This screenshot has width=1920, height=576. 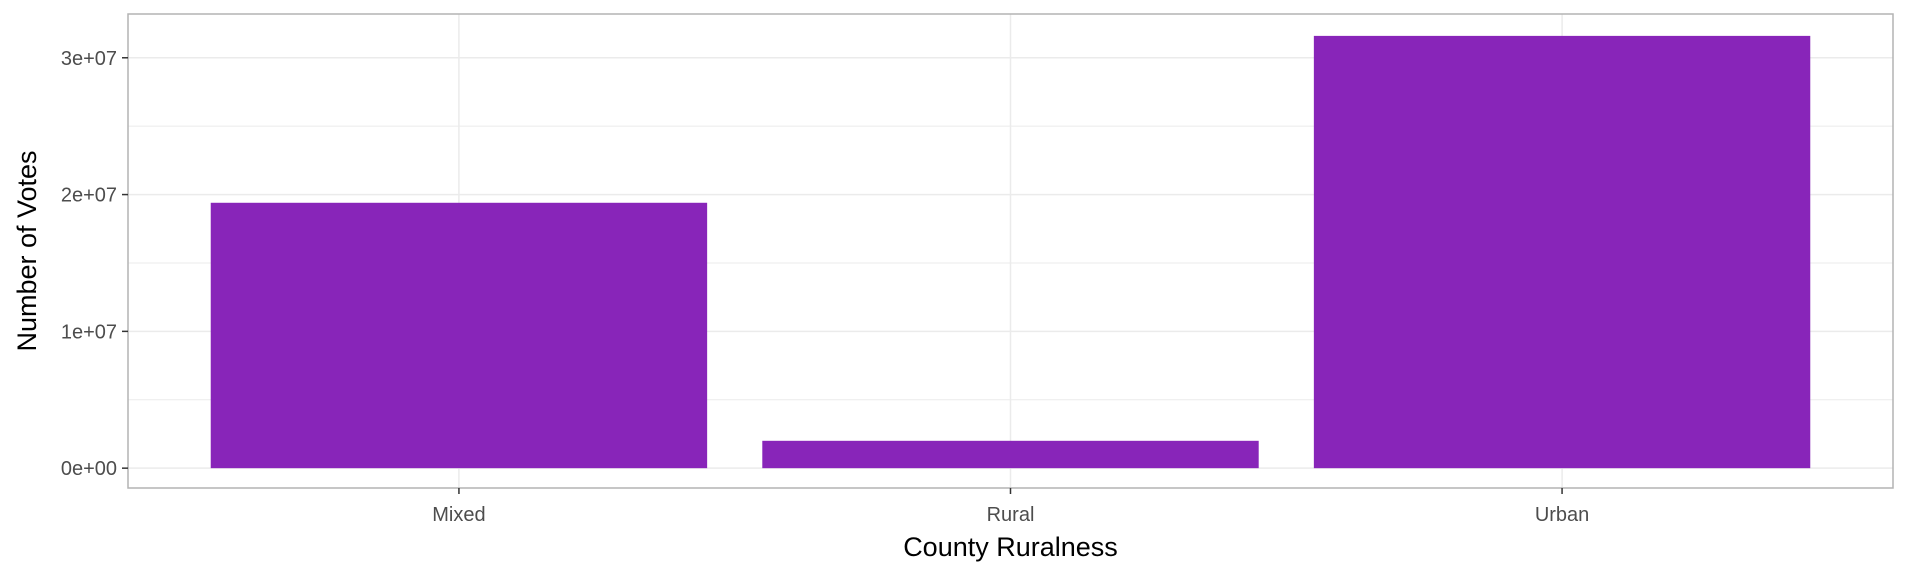 I want to click on x-axis: Mixed Rural Urban, so click(x=1010, y=507).